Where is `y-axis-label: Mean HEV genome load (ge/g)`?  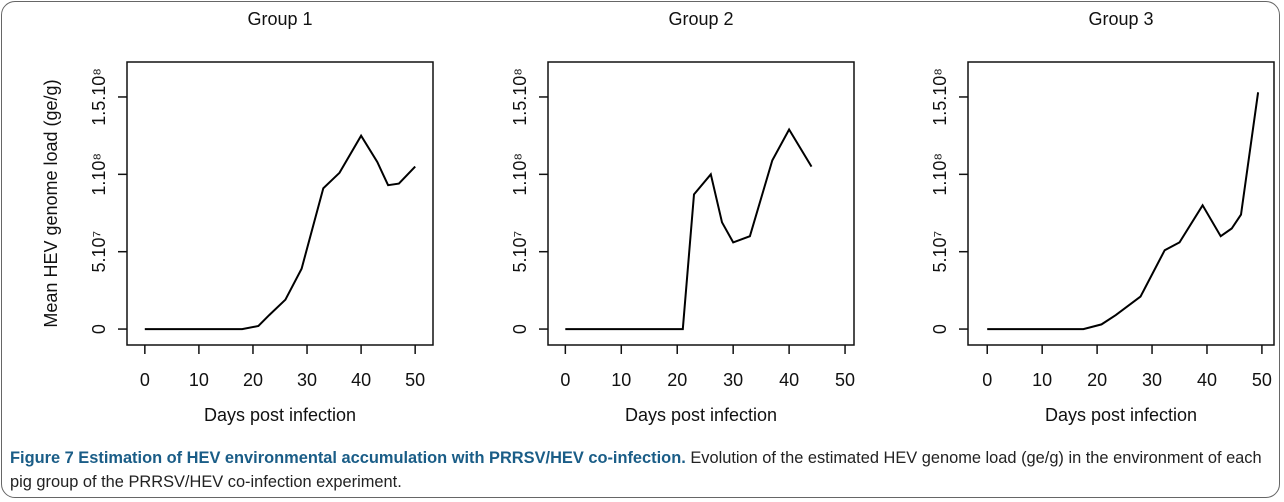 y-axis-label: Mean HEV genome load (ge/g) is located at coordinates (51, 203).